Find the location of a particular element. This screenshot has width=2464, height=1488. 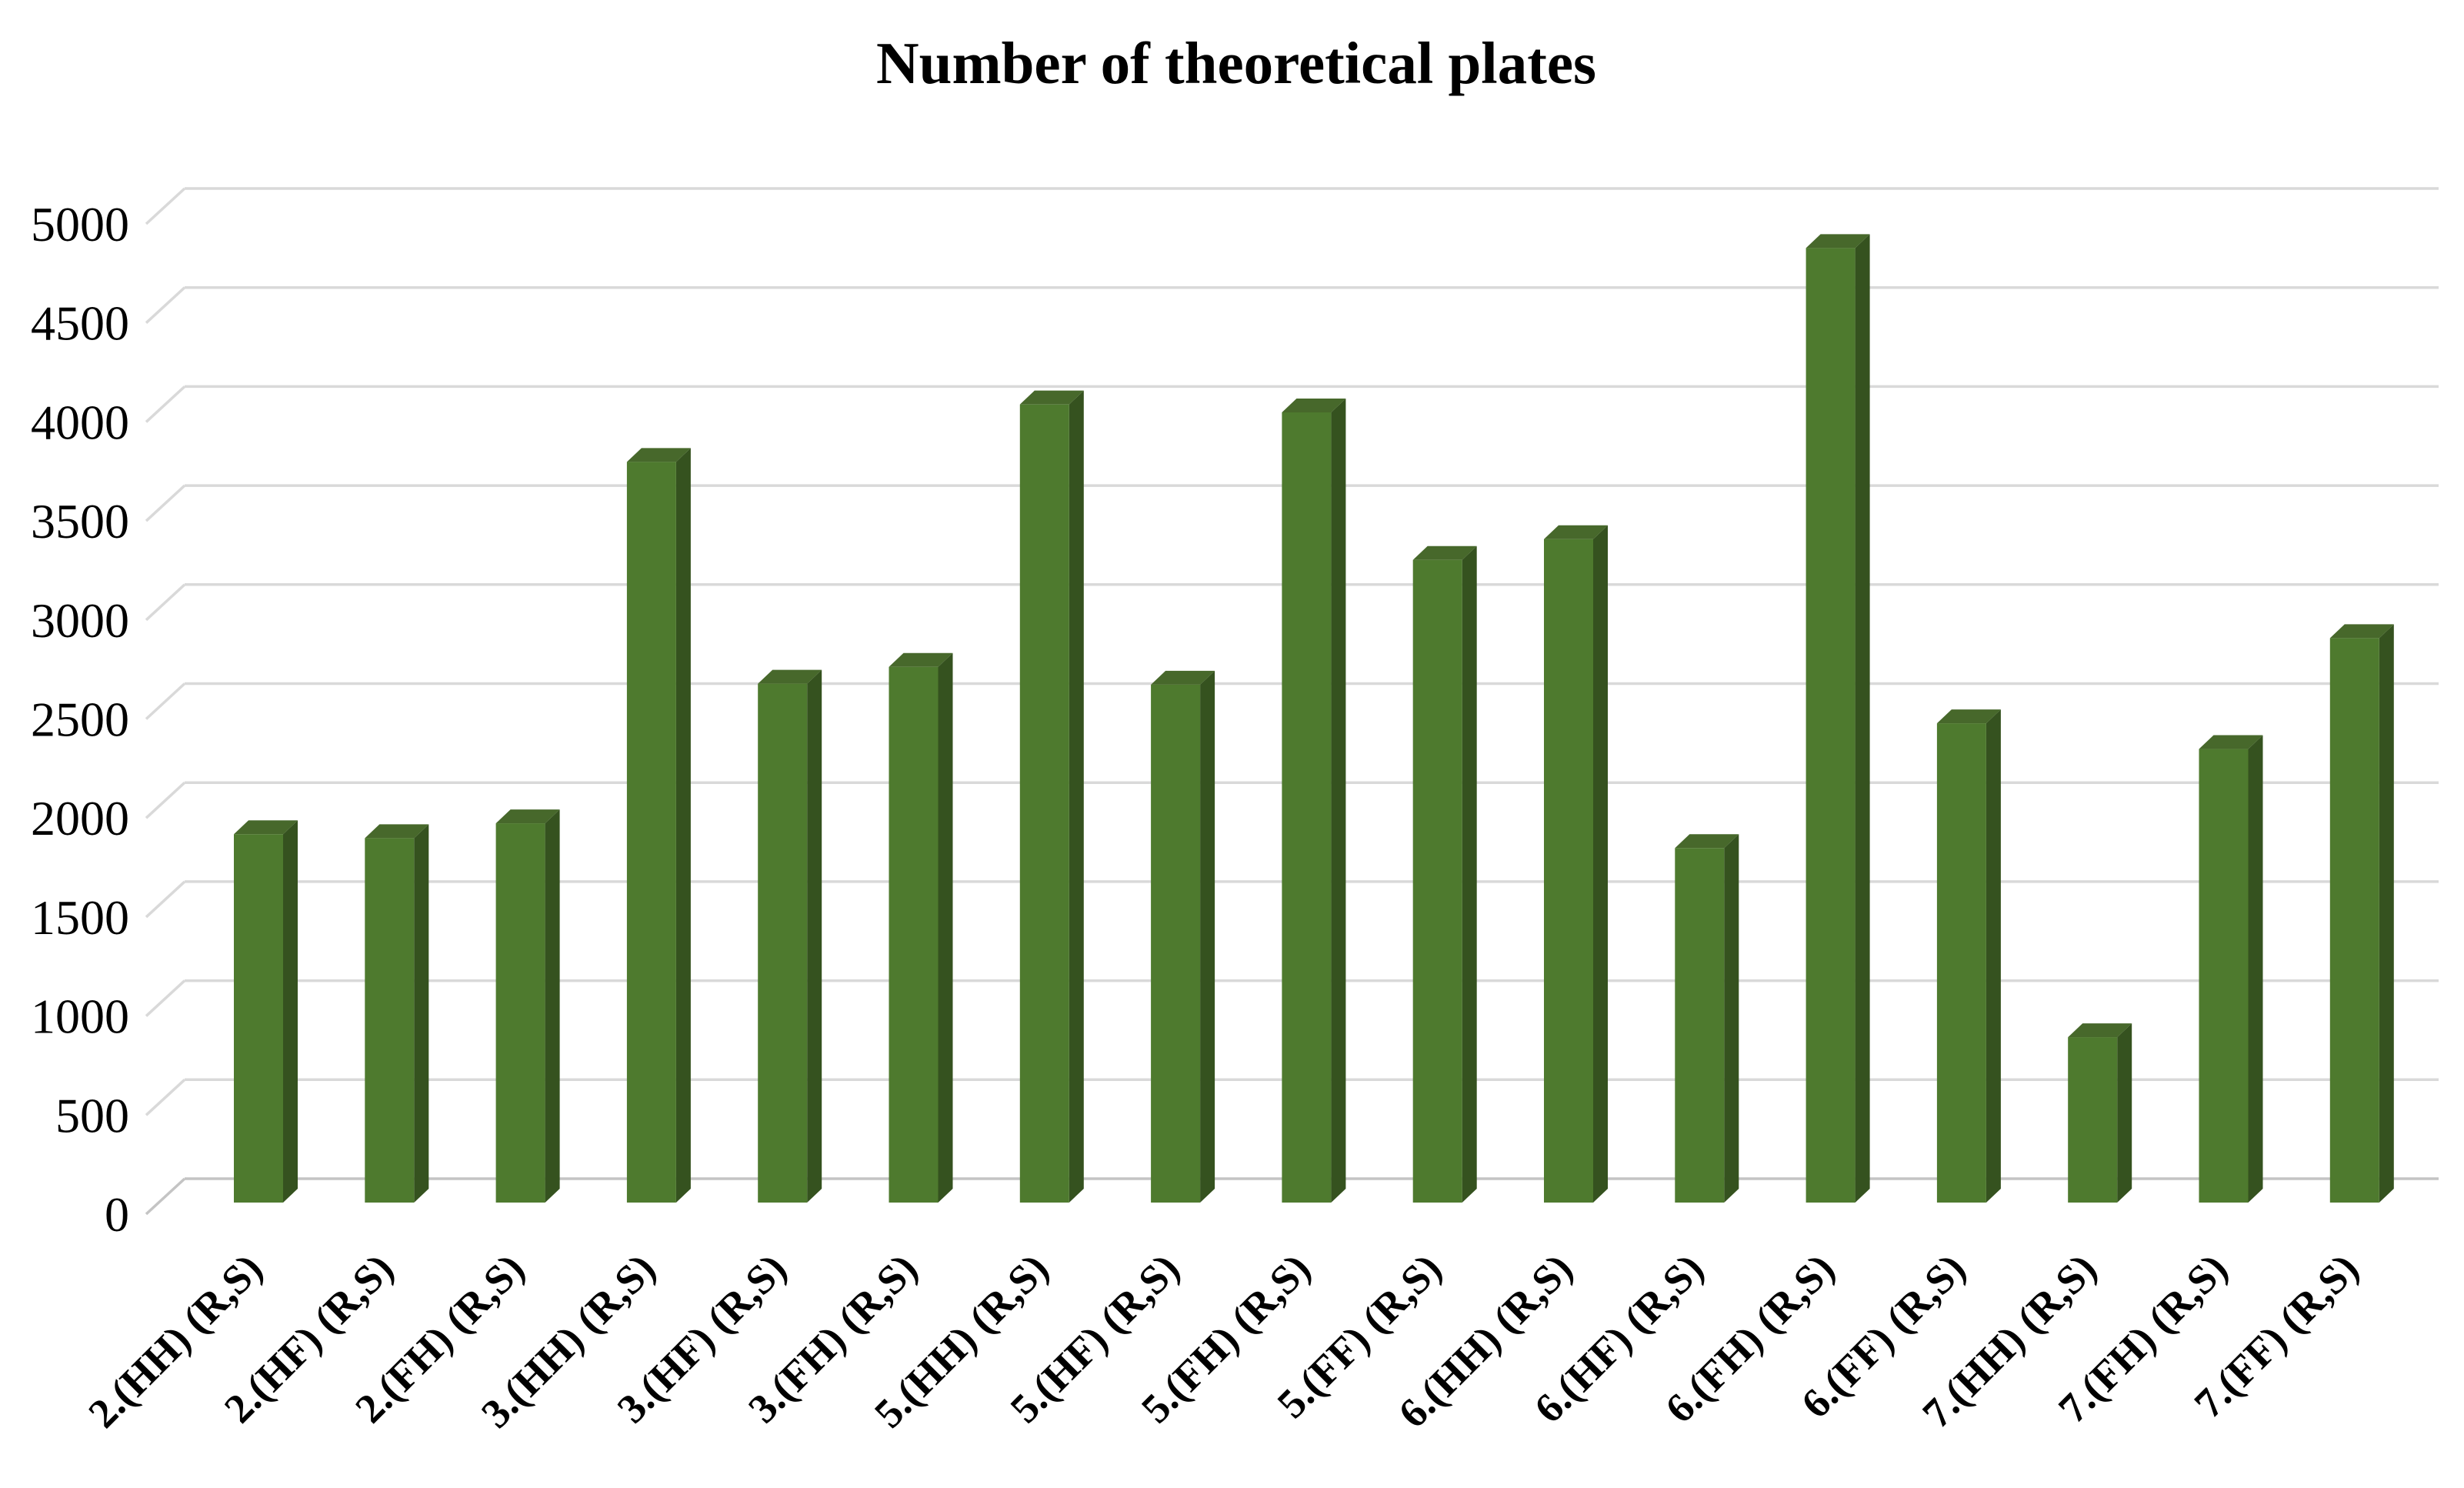

bar-7-ff-r-s is located at coordinates (2361, 913).